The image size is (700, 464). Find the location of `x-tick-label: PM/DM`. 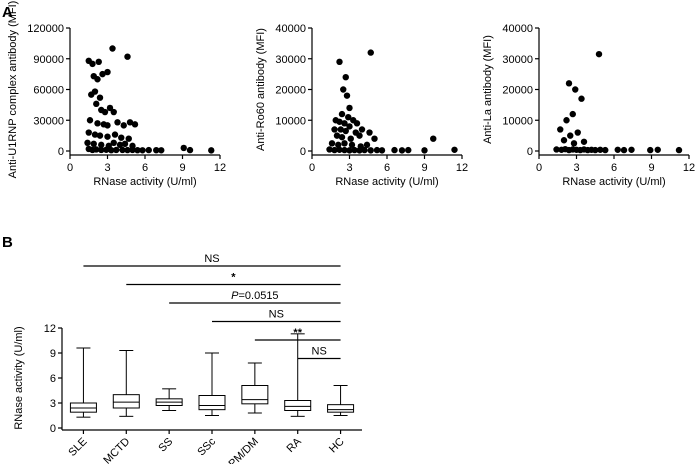

x-tick-label: PM/DM is located at coordinates (244, 450).